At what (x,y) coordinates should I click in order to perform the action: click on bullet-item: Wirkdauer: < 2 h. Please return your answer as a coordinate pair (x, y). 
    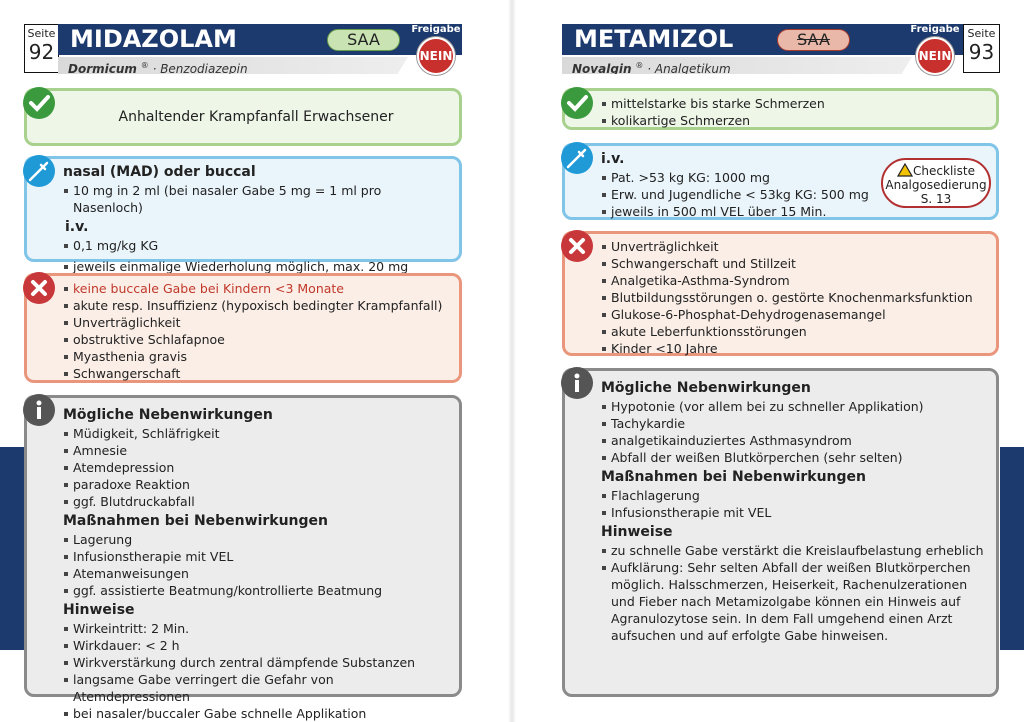
    Looking at the image, I should click on (256, 645).